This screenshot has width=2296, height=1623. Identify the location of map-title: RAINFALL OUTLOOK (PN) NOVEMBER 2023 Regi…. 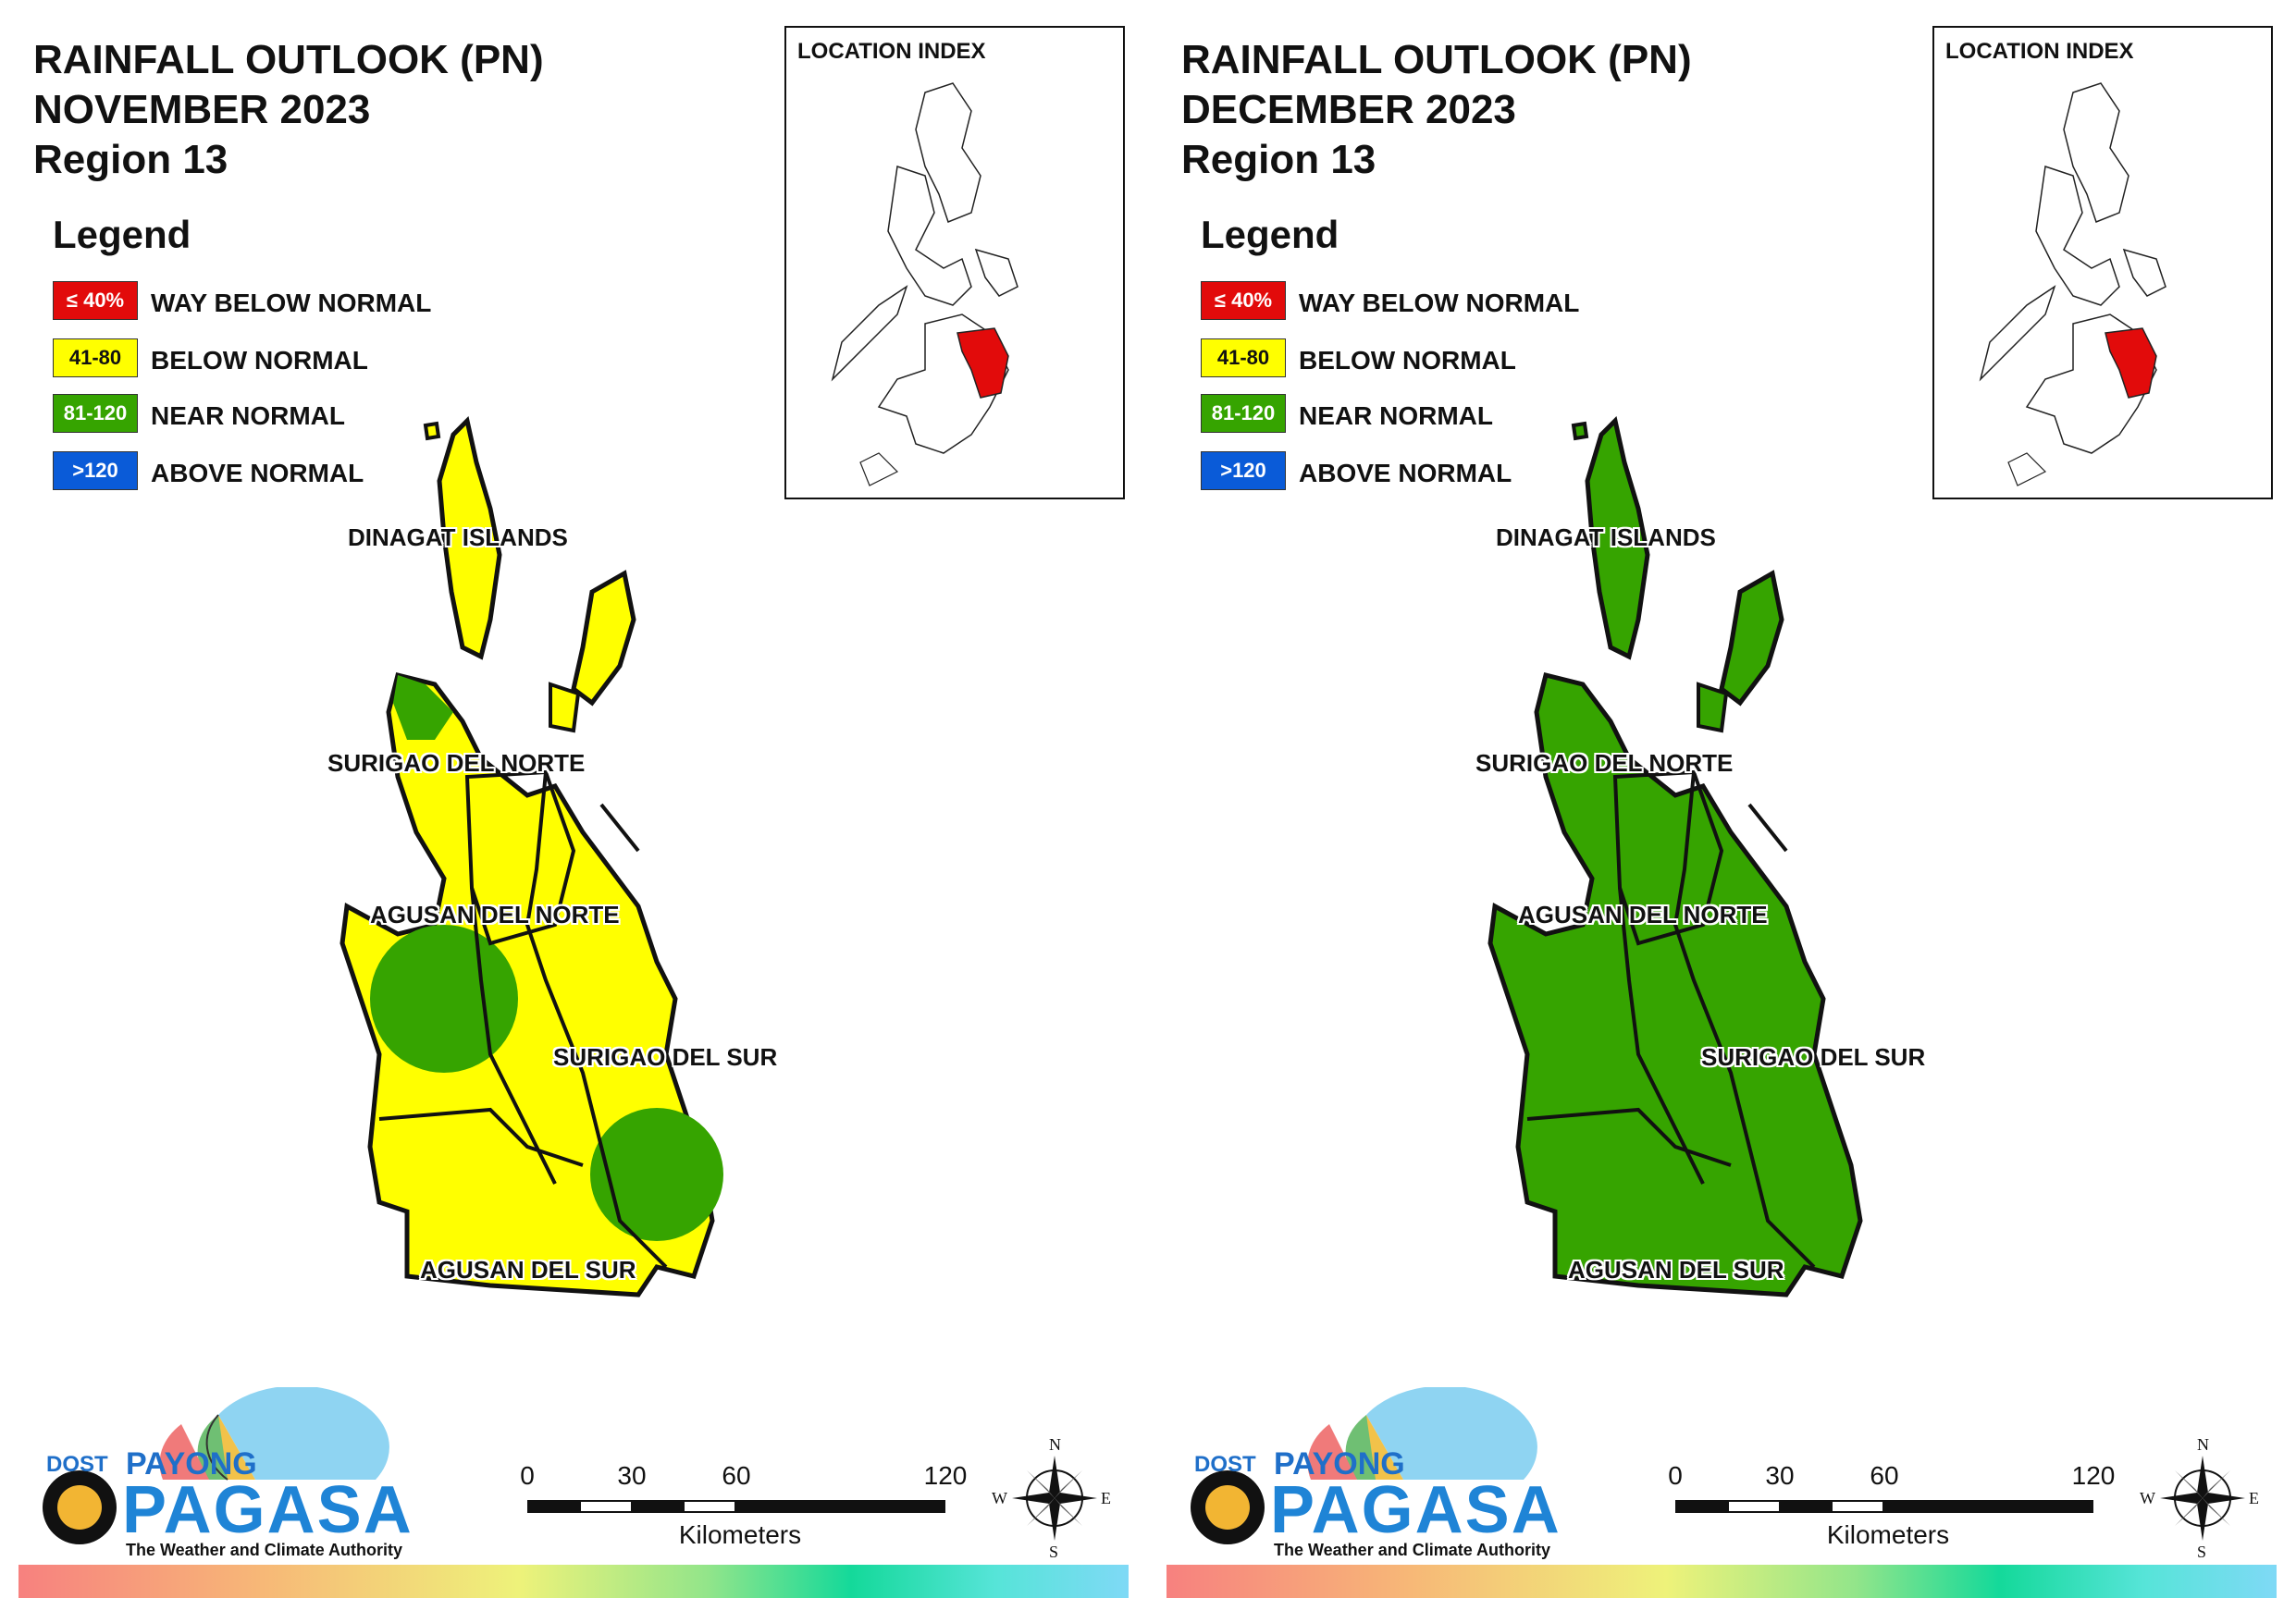
(288, 110).